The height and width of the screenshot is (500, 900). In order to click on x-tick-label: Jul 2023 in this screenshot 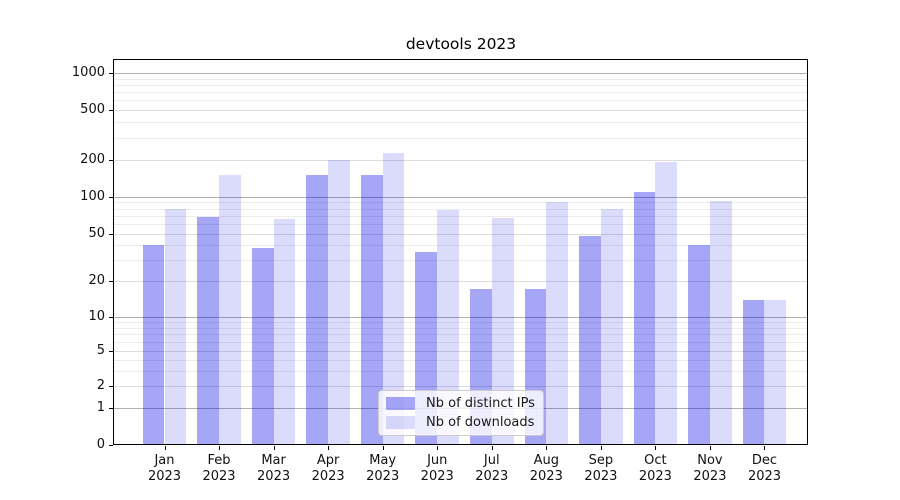, I will do `click(492, 468)`.